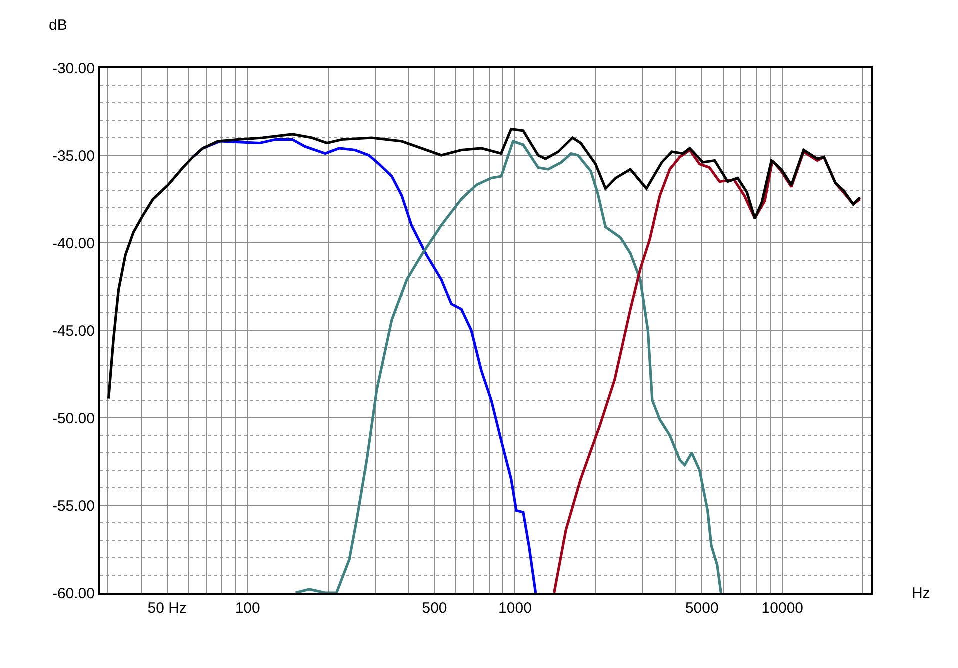 The image size is (958, 668). What do you see at coordinates (167, 608) in the screenshot?
I see `x-tick-label: 50 Hz` at bounding box center [167, 608].